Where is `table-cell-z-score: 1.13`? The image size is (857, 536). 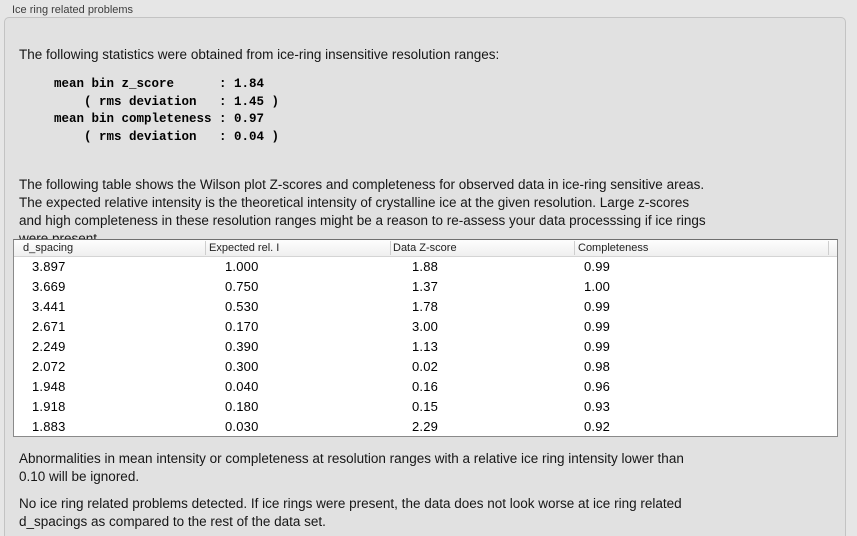
table-cell-z-score: 1.13 is located at coordinates (425, 346).